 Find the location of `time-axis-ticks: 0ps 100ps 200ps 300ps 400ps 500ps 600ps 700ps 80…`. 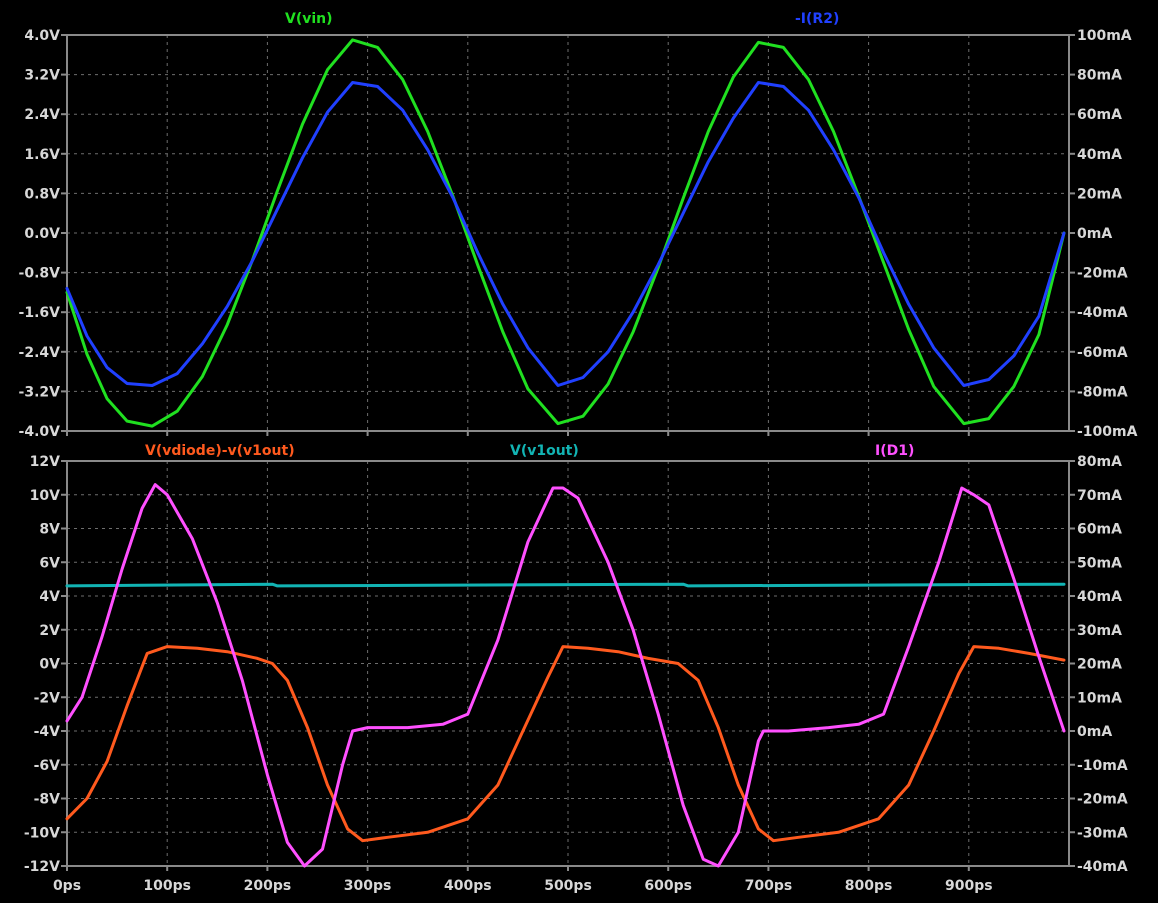

time-axis-ticks: 0ps 100ps 200ps 300ps 400ps 500ps 600ps 700ps 80… is located at coordinates (523, 886).